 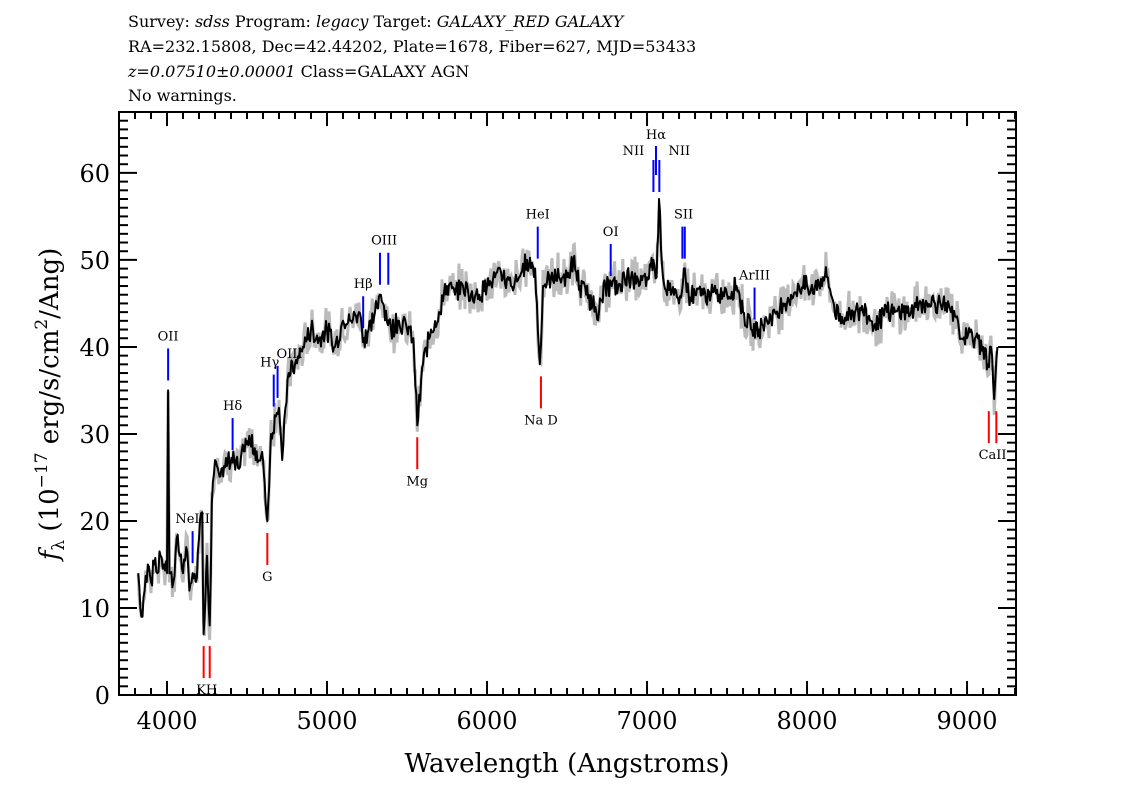 I want to click on y-tick-label: 60, so click(x=94, y=174).